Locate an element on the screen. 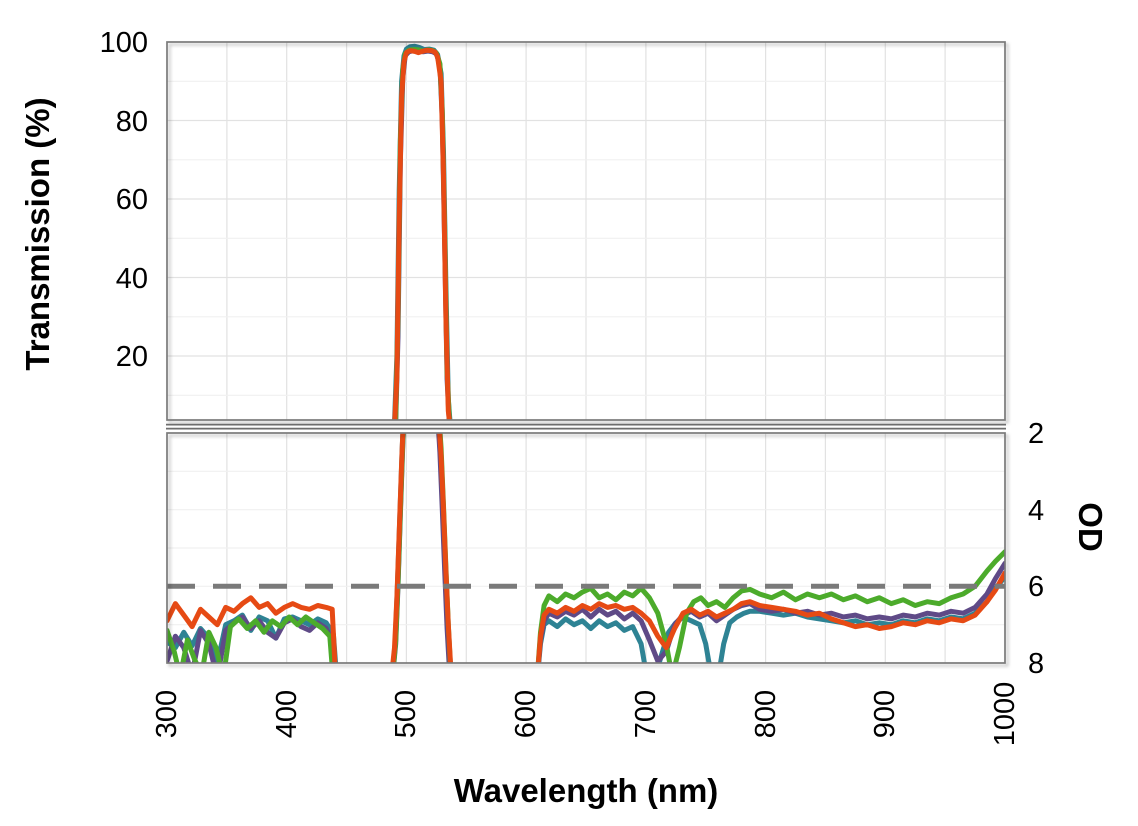 The width and height of the screenshot is (1138, 826). transmission-tick-100: 100 is located at coordinates (123, 43).